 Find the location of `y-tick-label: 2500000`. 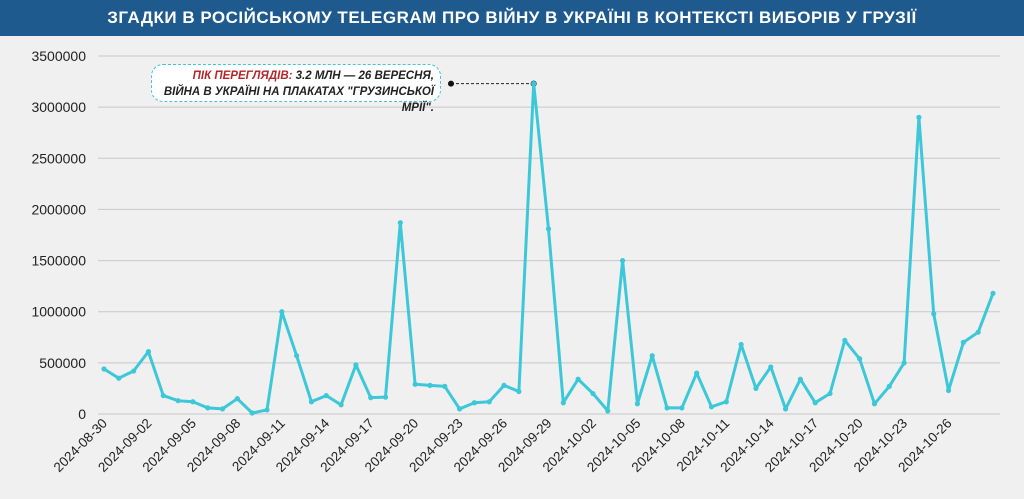

y-tick-label: 2500000 is located at coordinates (58, 158).